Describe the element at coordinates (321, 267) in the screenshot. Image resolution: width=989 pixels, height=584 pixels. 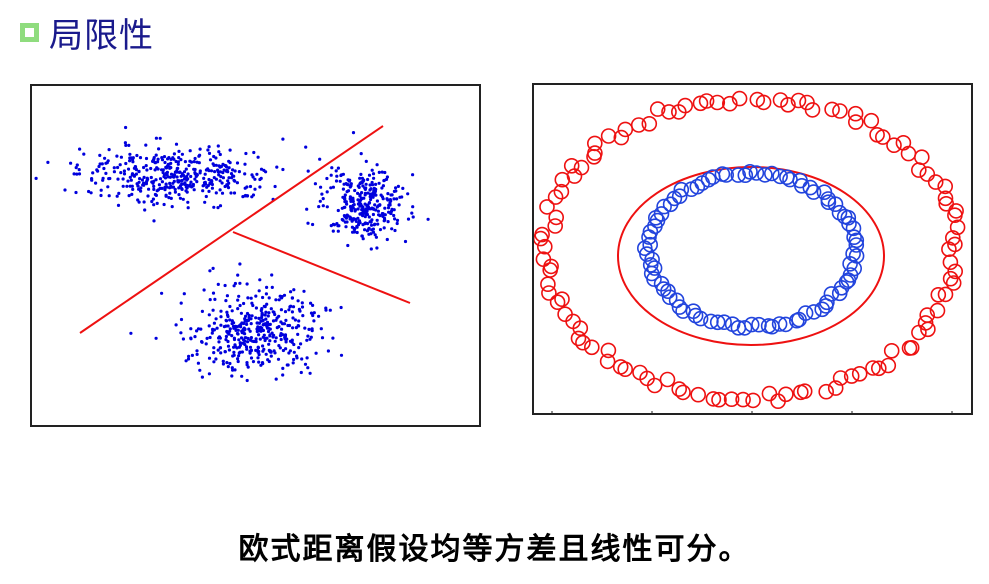
I see `decision-line` at that location.